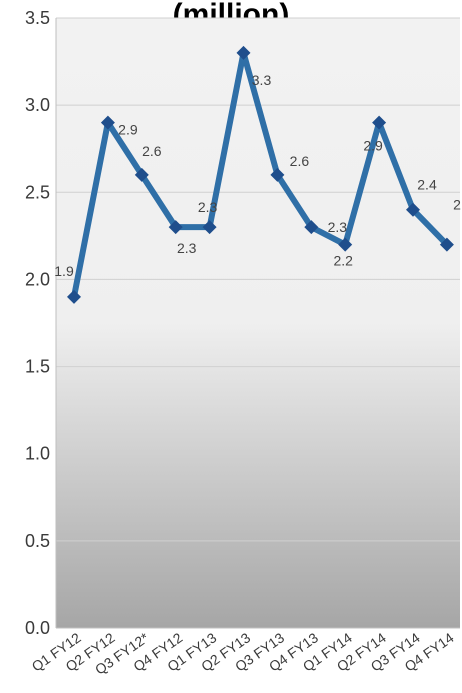 Image resolution: width=462 pixels, height=693 pixels. Describe the element at coordinates (37, 628) in the screenshot. I see `y-tick-label: 0.0` at that location.